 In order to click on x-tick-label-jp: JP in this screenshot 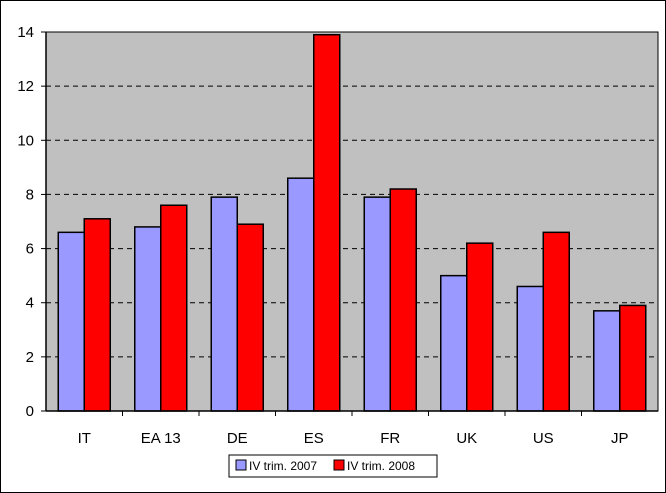, I will do `click(620, 438)`.